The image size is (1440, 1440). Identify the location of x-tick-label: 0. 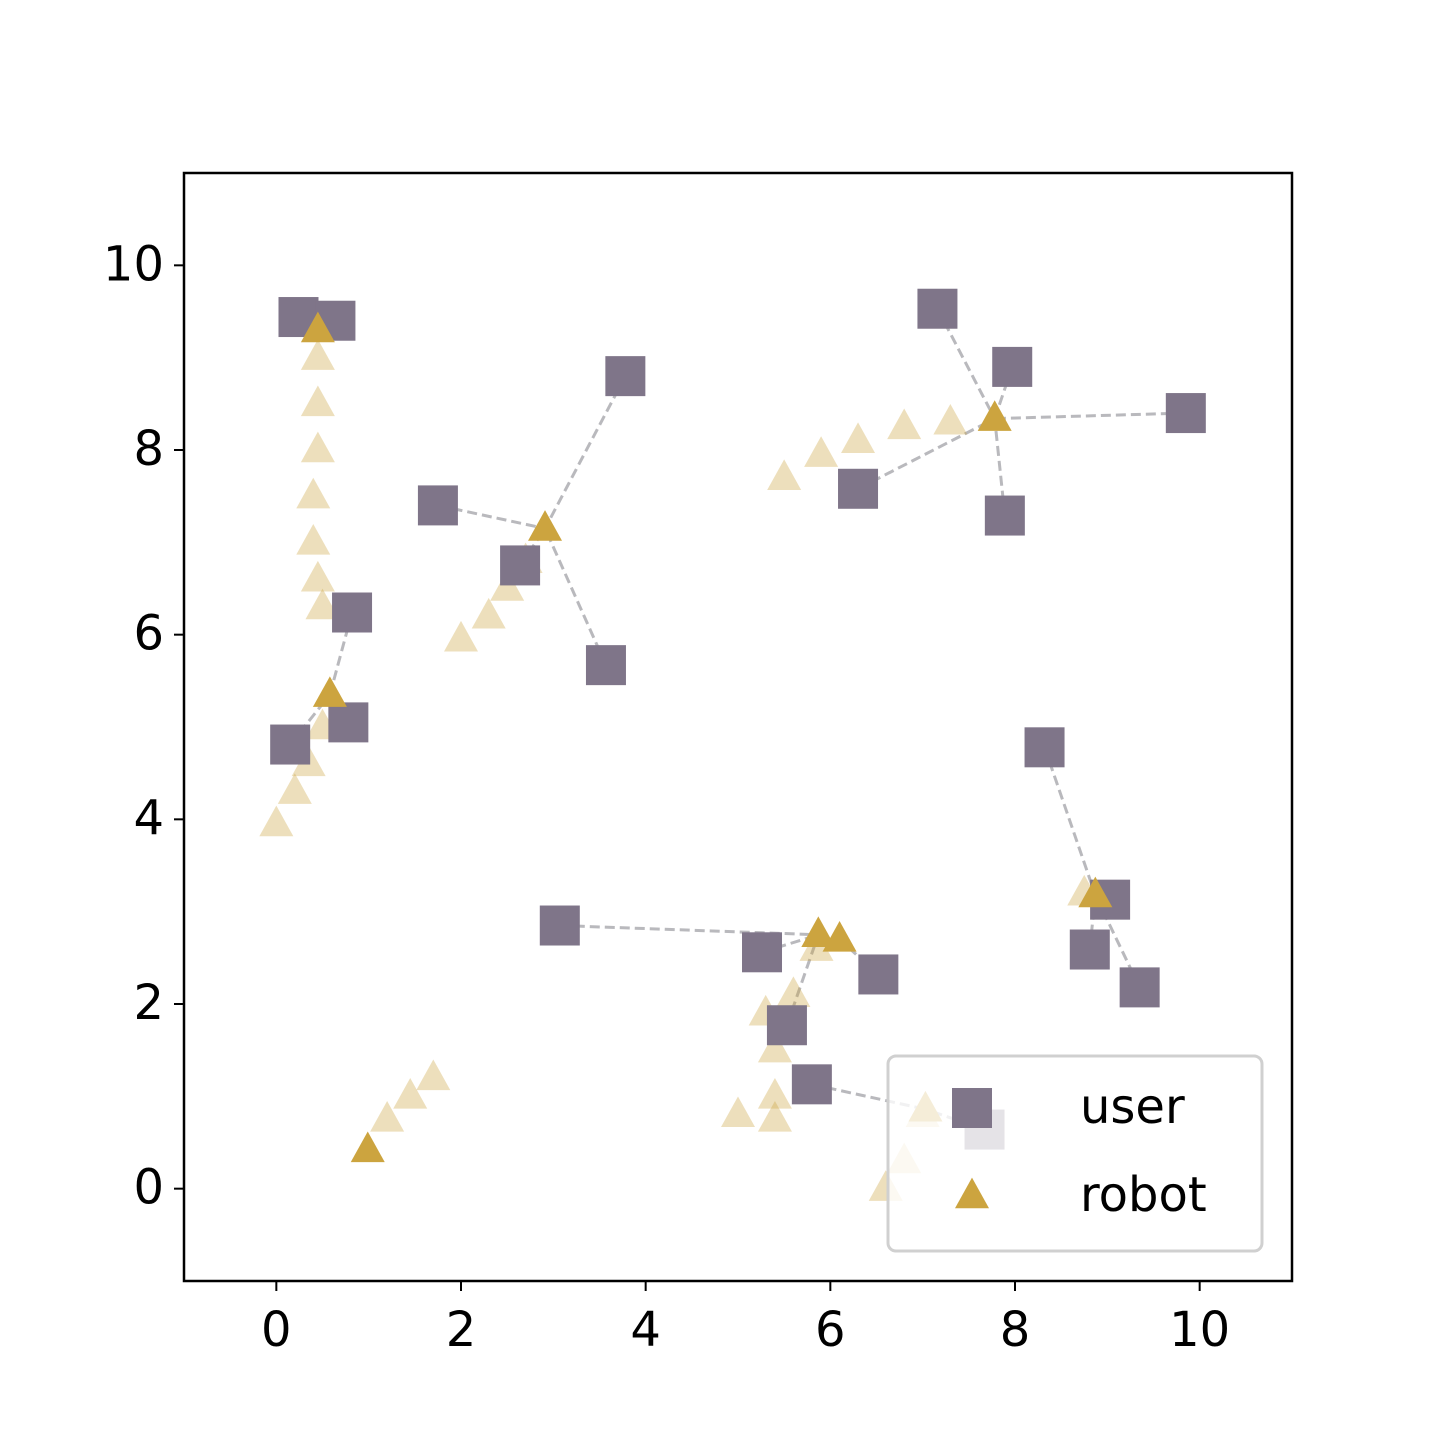
(276, 1330).